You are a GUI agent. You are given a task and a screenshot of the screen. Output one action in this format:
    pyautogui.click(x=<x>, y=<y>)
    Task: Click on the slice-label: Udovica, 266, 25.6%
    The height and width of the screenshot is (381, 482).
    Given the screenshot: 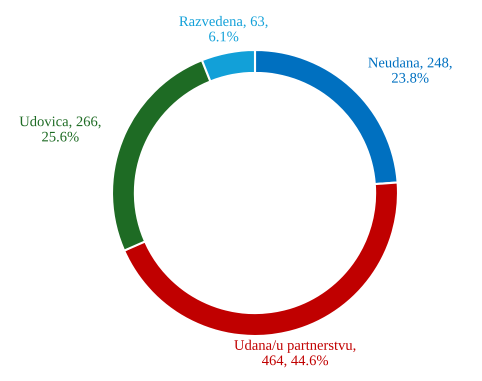 What is the action you would take?
    pyautogui.click(x=60, y=129)
    